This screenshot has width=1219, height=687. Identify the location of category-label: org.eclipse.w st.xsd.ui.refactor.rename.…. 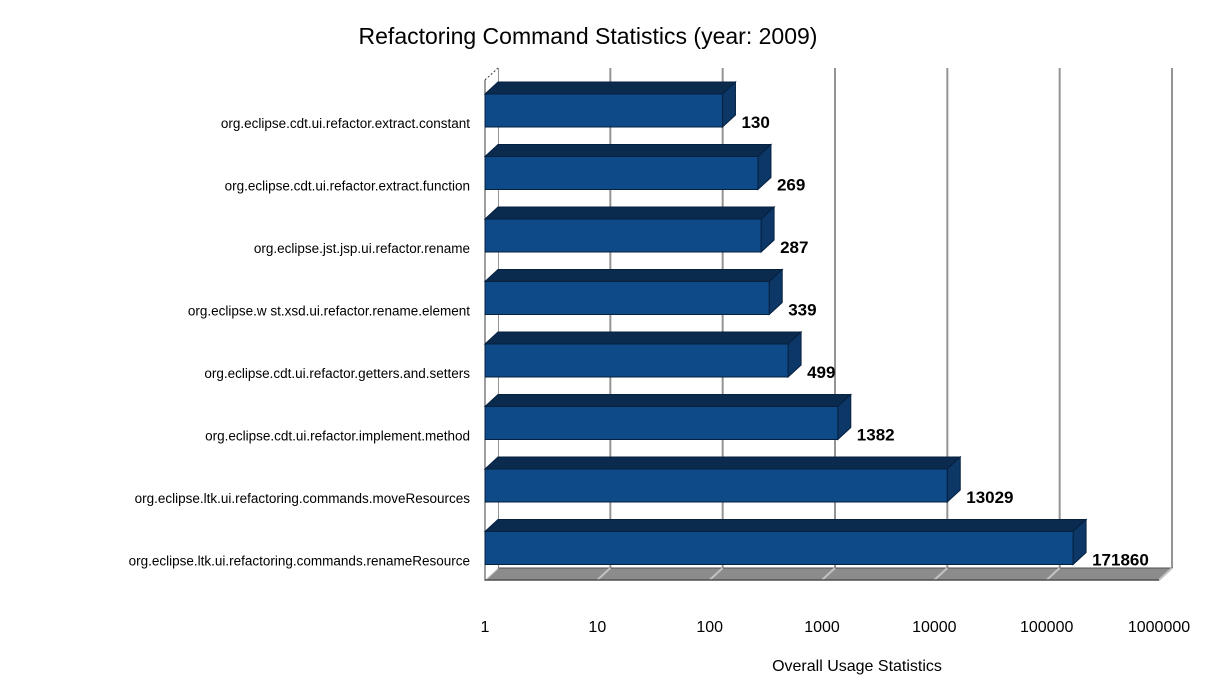
(329, 311).